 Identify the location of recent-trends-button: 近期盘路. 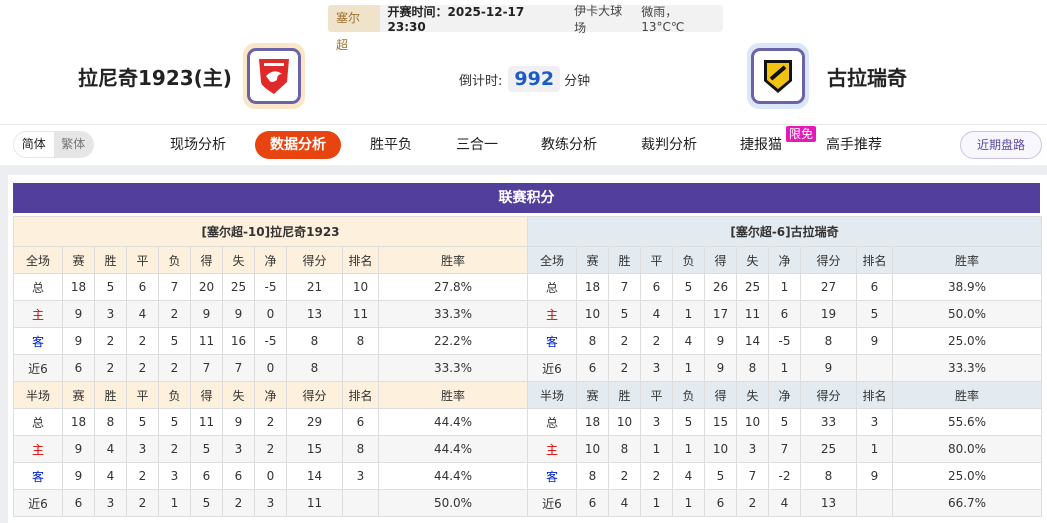
(1001, 145).